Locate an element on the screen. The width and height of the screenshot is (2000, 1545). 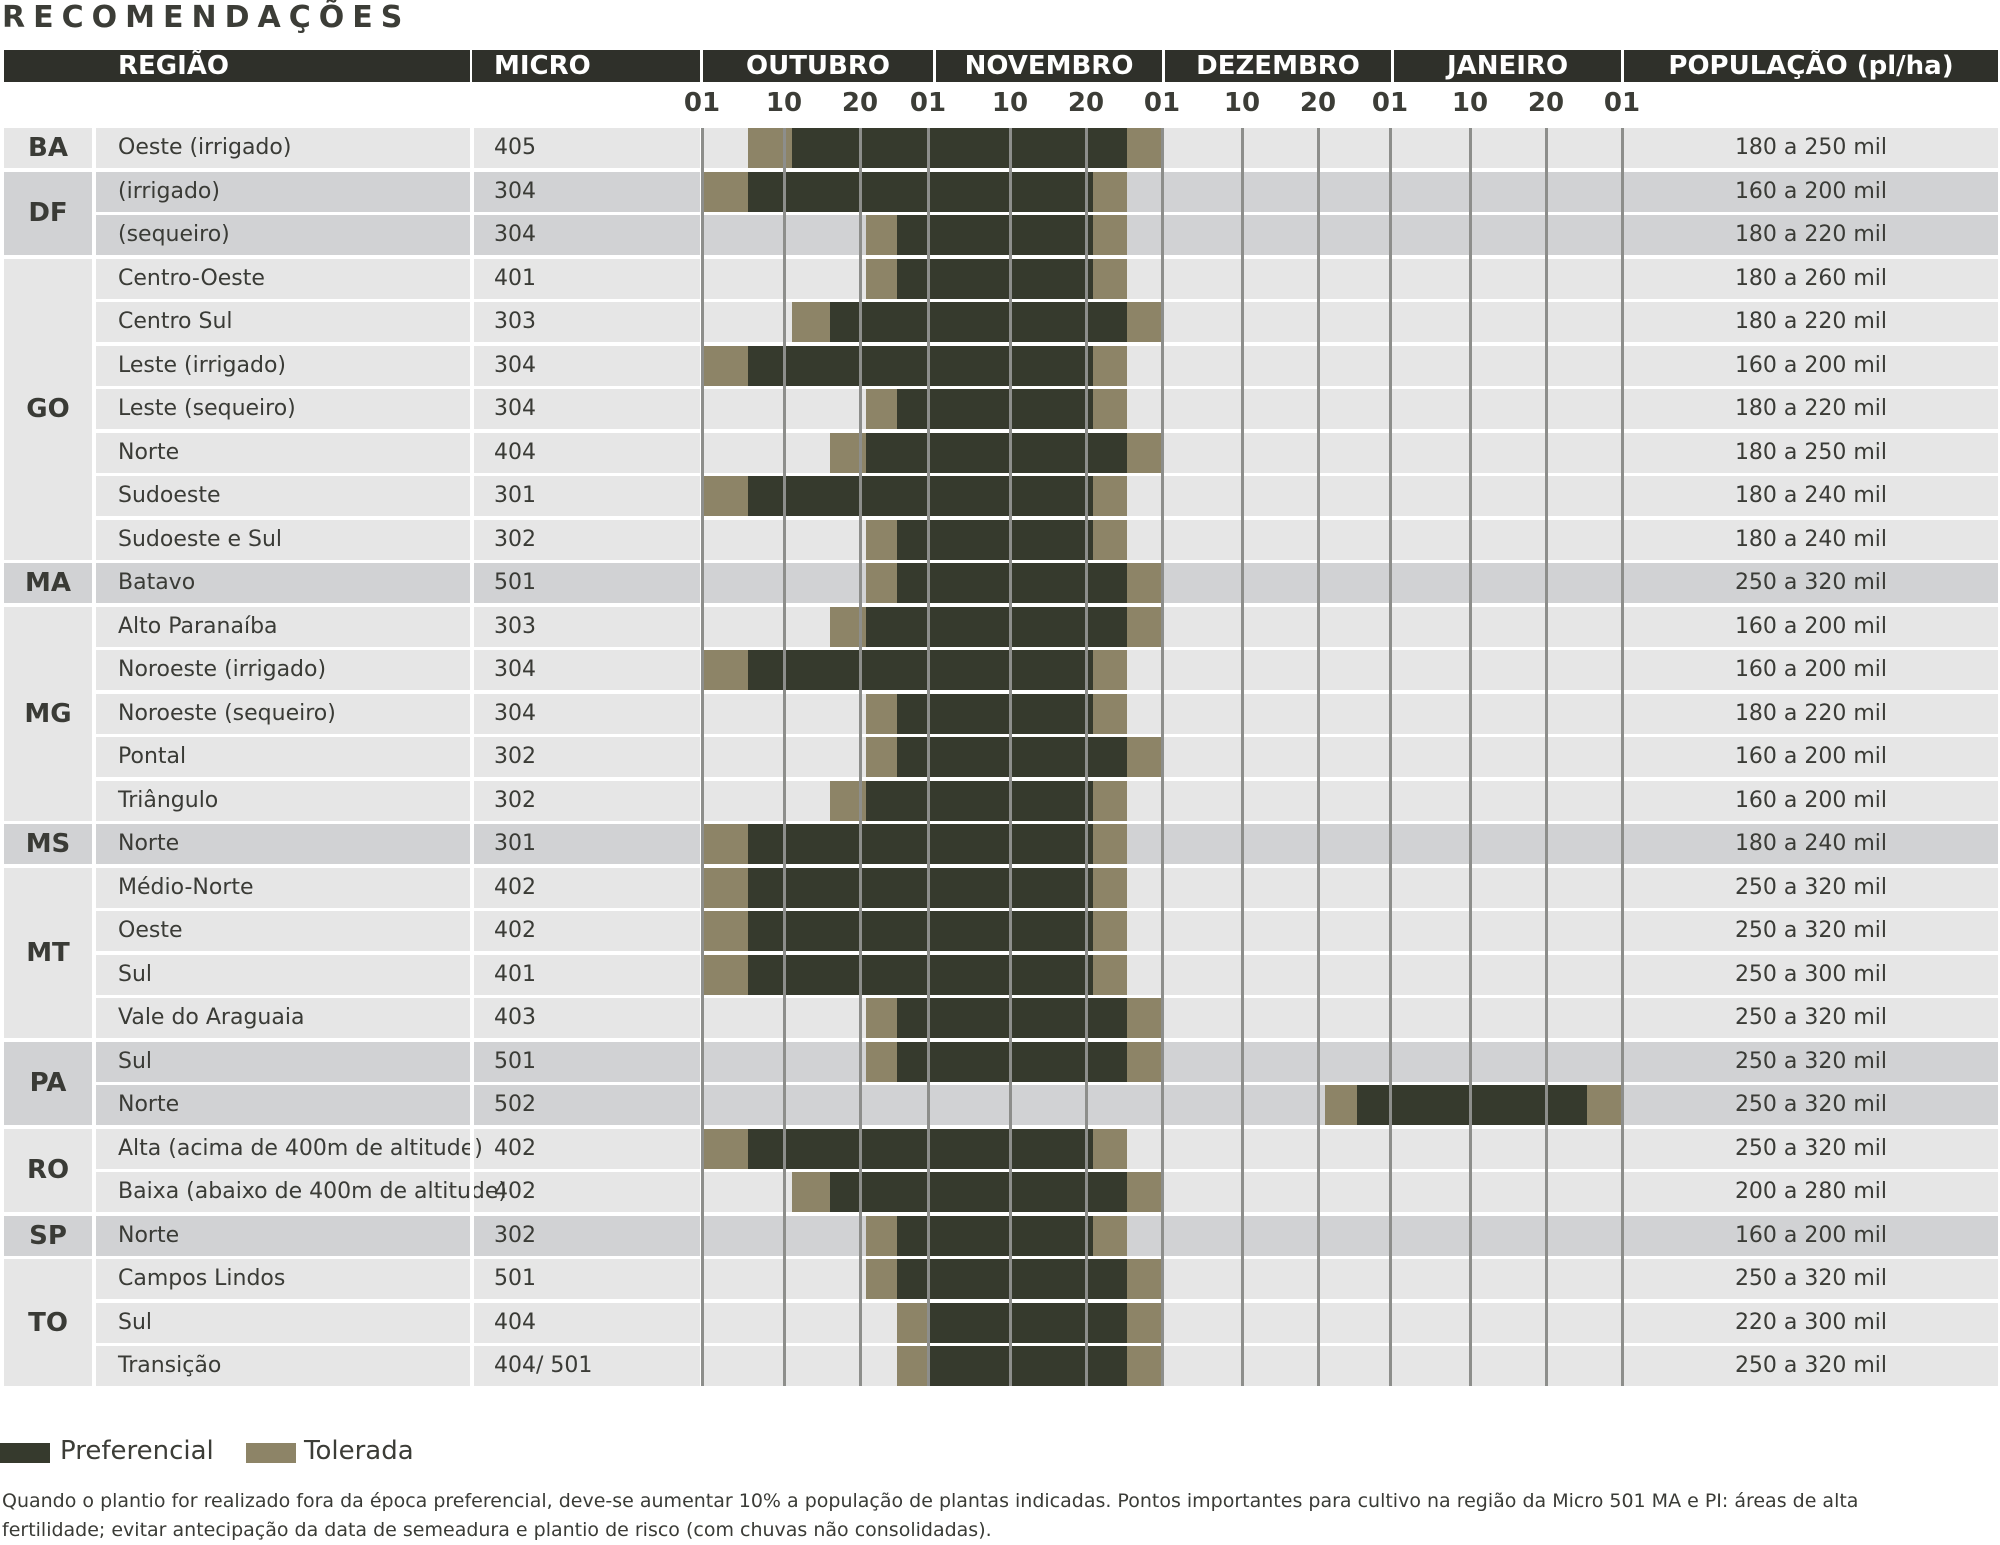
row-regiao: Transição is located at coordinates (170, 1365).